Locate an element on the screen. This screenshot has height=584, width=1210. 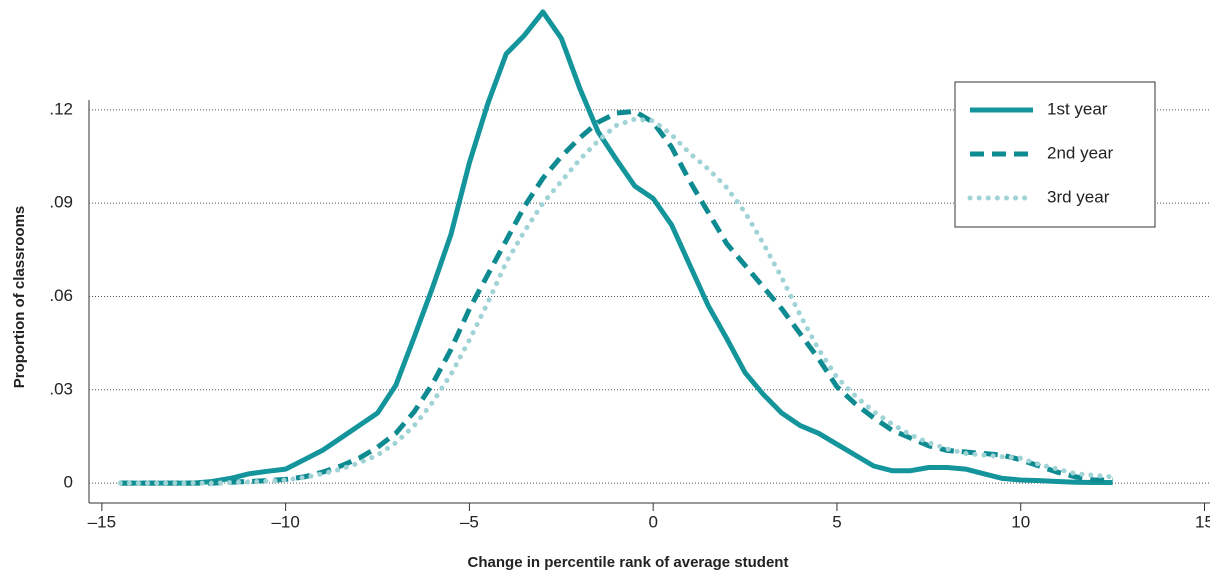
legend-label: 1st year is located at coordinates (1077, 108).